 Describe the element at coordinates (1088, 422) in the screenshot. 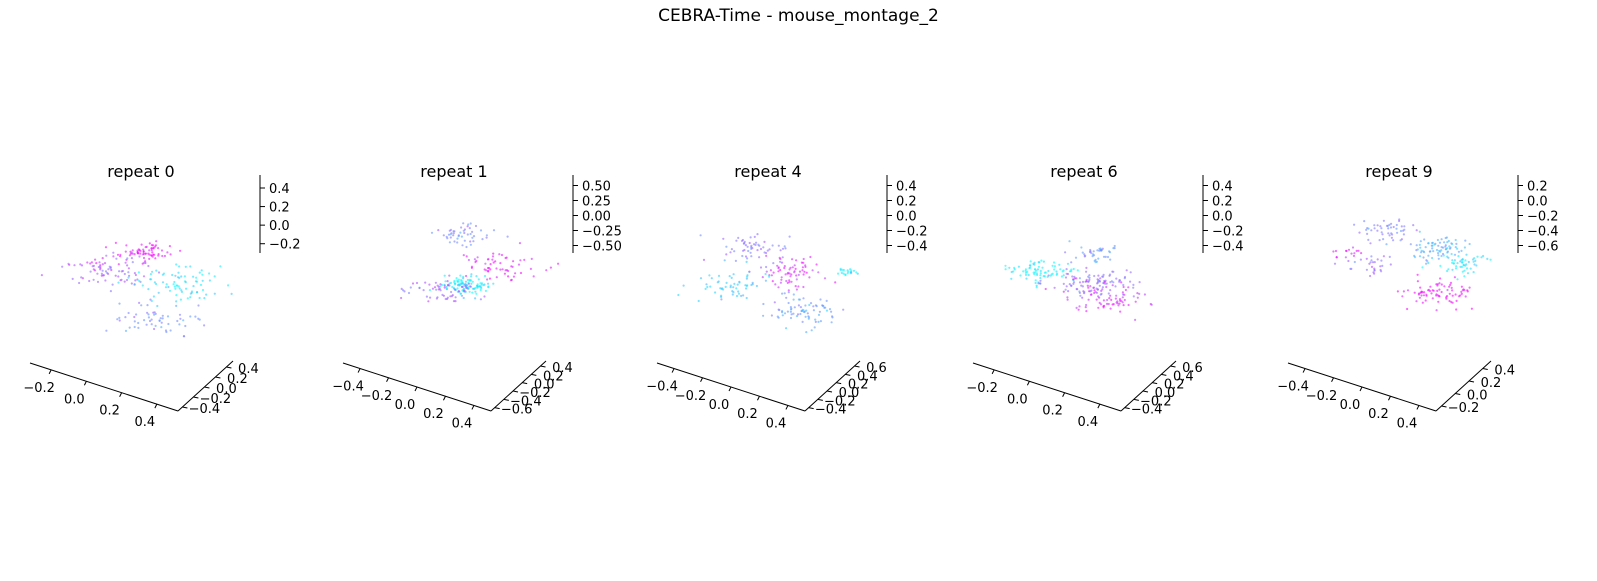

I see `x-tick-label: 0.4` at that location.